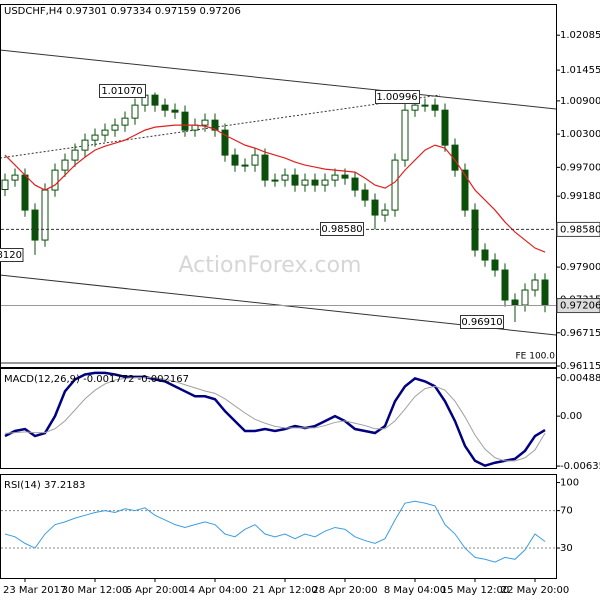  Describe the element at coordinates (580, 134) in the screenshot. I see `y-tick-label: 1.00300` at that location.